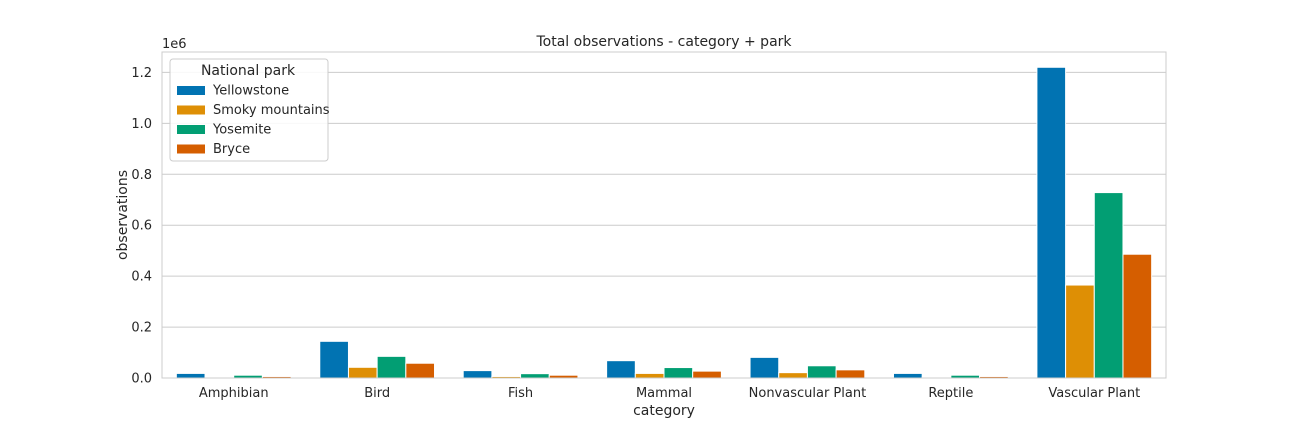  I want to click on y-tick-label: 0.8, so click(141, 175).